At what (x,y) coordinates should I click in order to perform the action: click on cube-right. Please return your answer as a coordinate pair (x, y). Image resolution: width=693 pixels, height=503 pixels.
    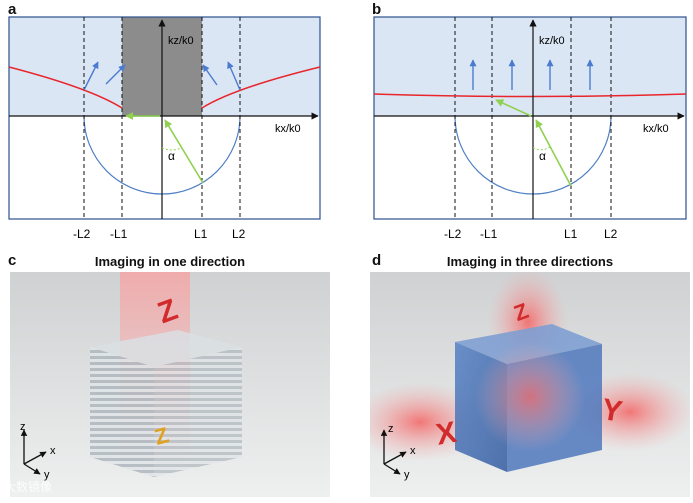
    Looking at the image, I should click on (198, 412).